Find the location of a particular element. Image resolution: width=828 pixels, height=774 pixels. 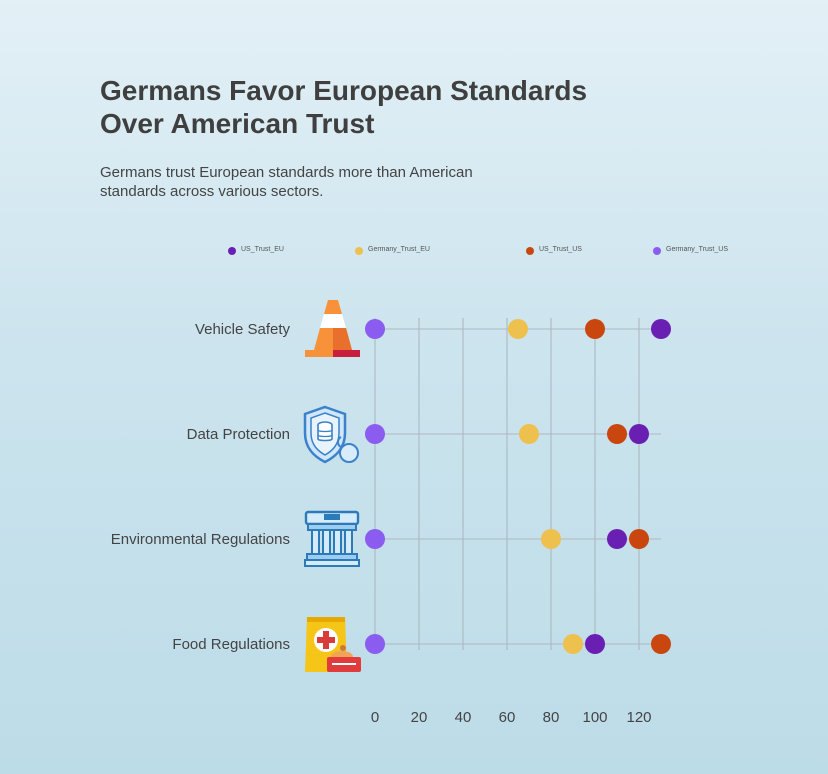

legend-label: Germany_Trust_US is located at coordinates (697, 249).